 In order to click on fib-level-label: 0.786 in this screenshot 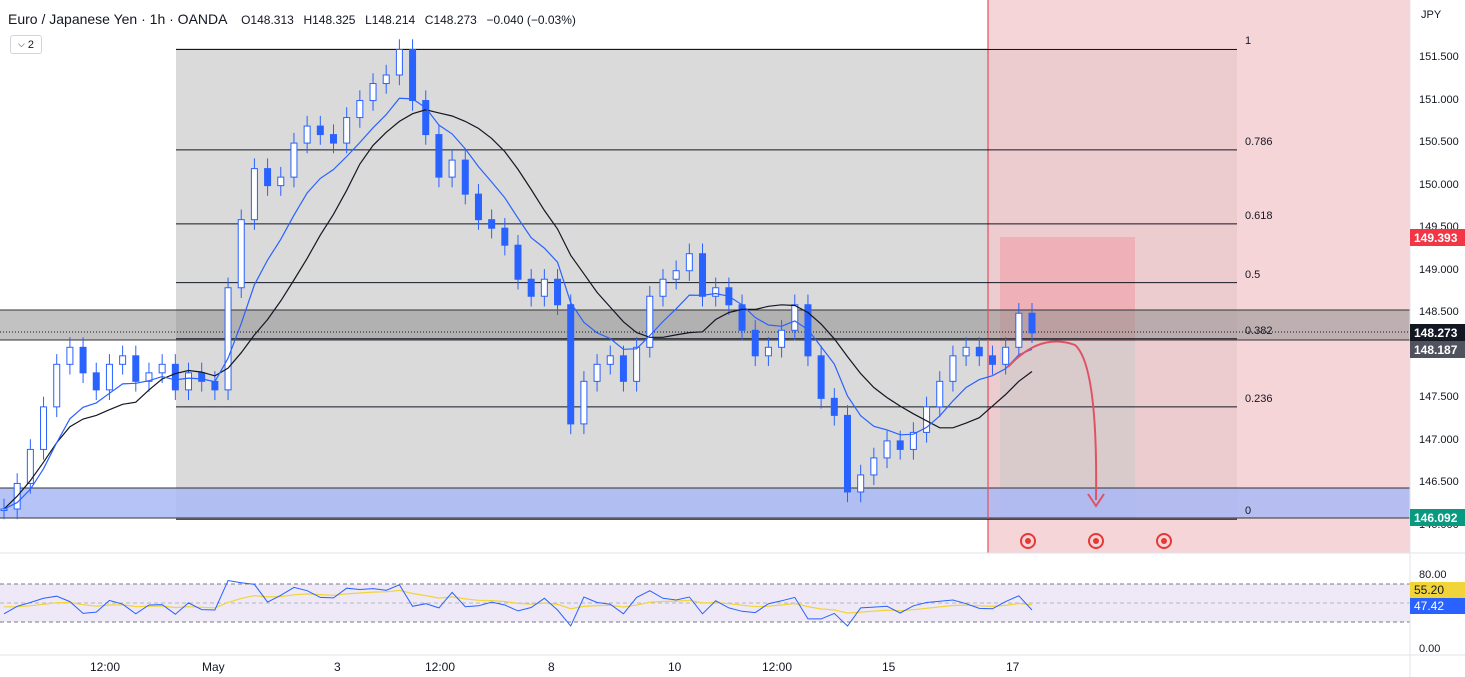, I will do `click(1259, 141)`.